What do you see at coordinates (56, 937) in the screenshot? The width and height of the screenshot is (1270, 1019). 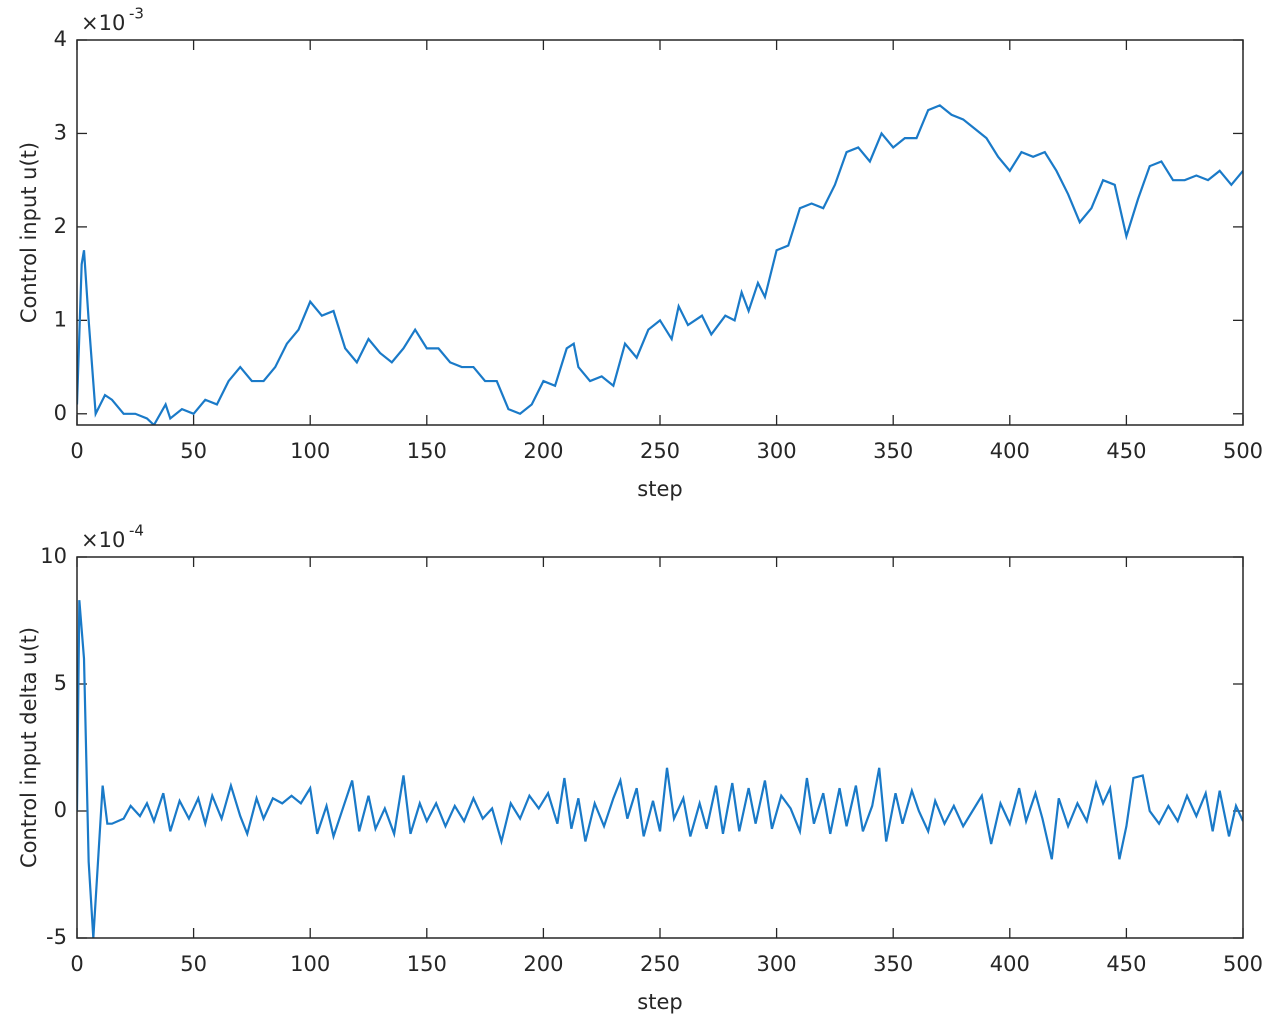 I see `y-tick-label: -5` at bounding box center [56, 937].